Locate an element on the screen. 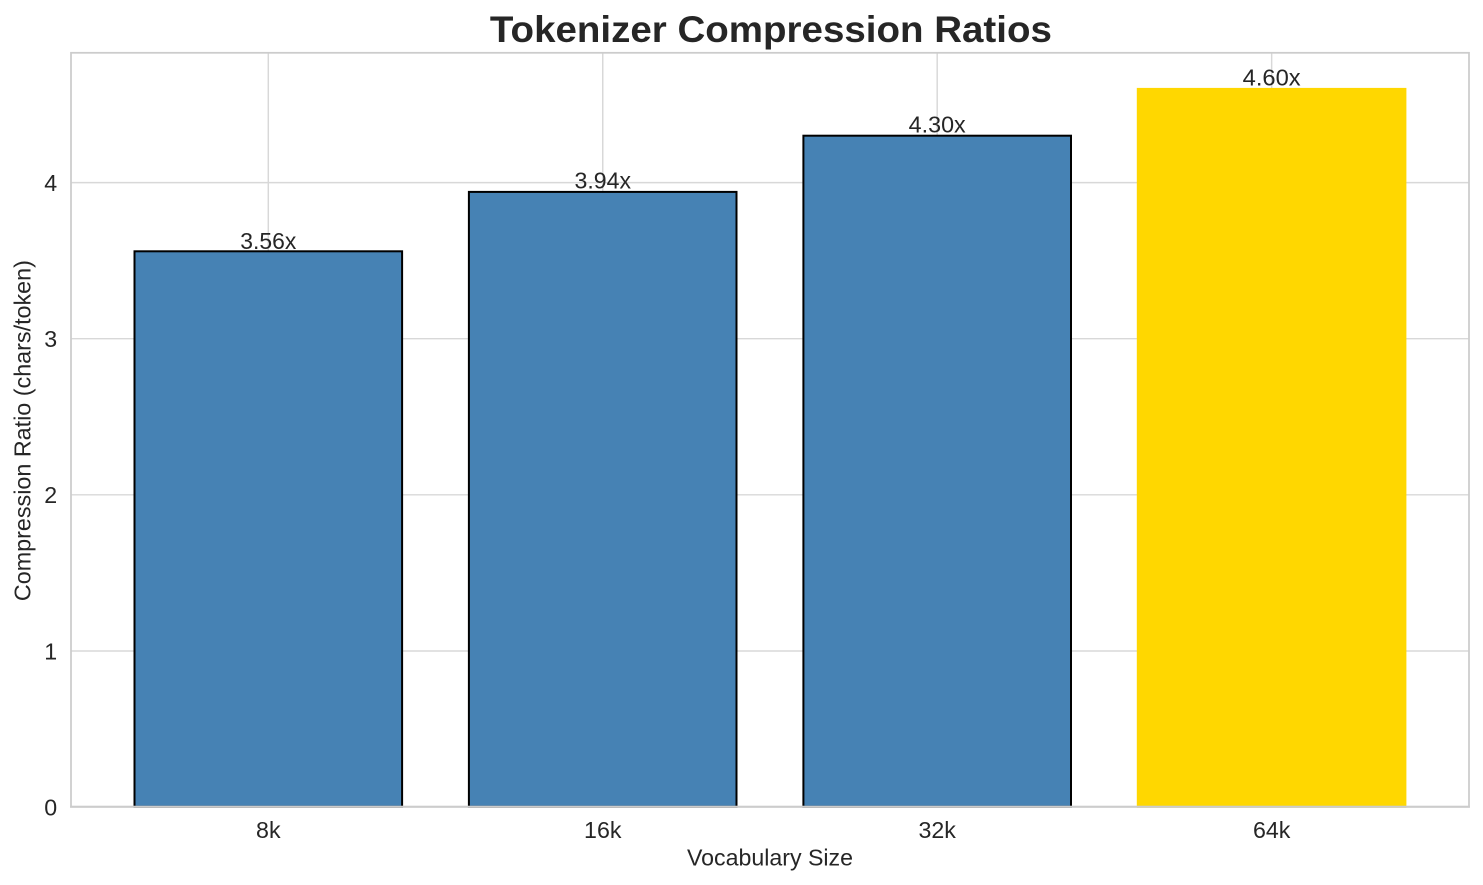 This screenshot has width=1483, height=885. svg-text: 16k is located at coordinates (603, 830).